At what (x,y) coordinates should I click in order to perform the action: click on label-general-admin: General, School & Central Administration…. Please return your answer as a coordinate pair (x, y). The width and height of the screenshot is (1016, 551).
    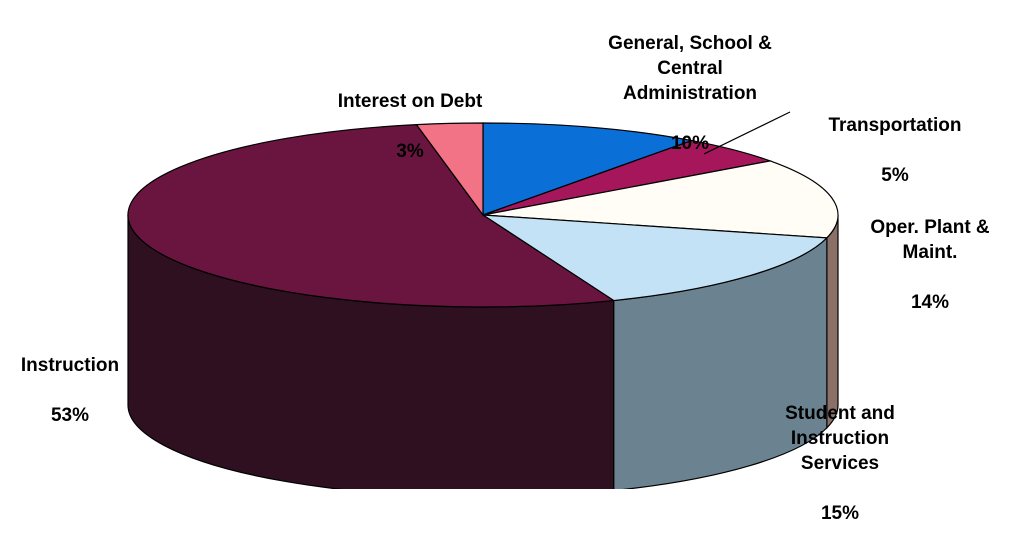
    Looking at the image, I should click on (690, 93).